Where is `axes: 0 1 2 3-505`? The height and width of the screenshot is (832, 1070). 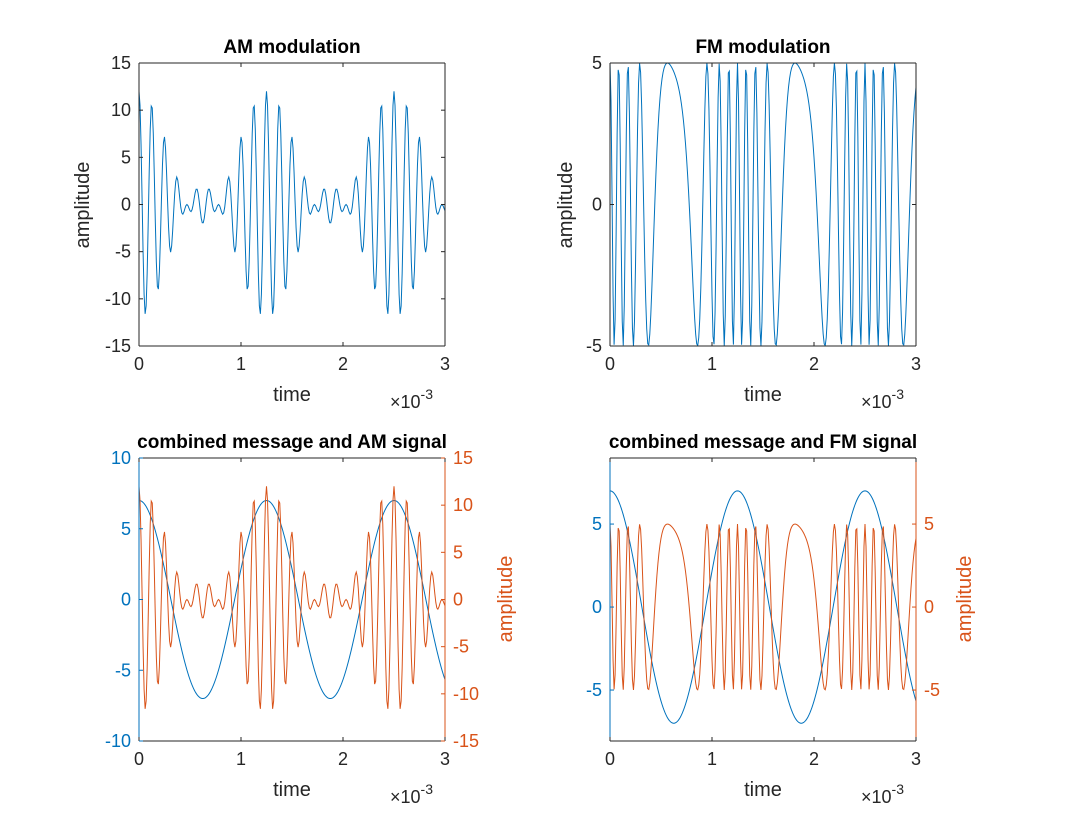
axes: 0 1 2 3-505 is located at coordinates (753, 213).